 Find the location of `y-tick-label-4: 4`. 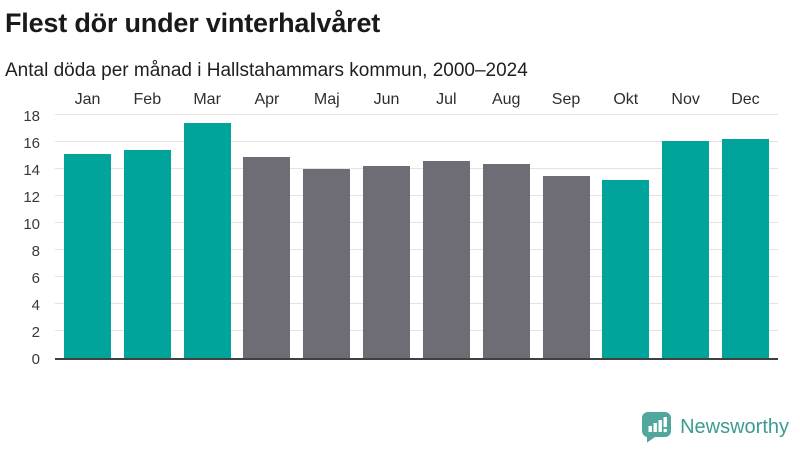

y-tick-label-4: 4 is located at coordinates (35, 305).